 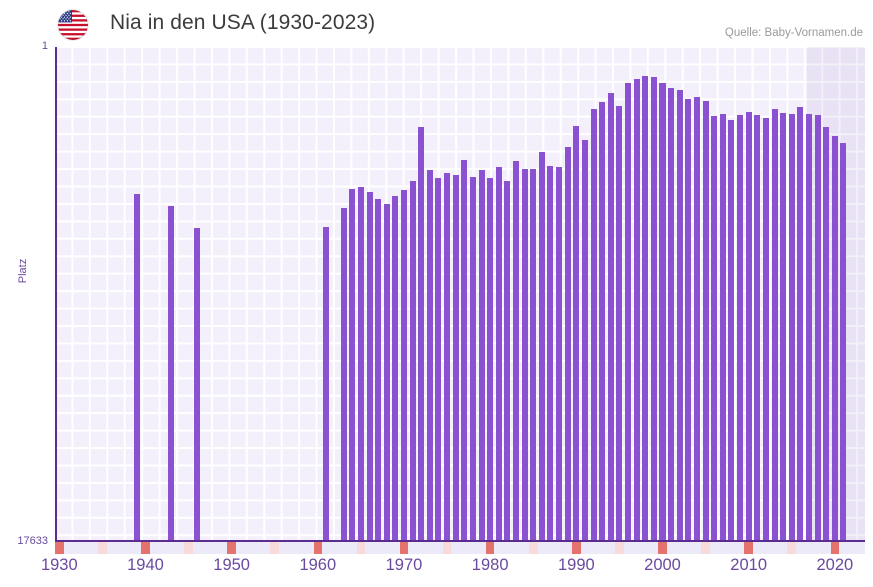 I want to click on page-title: Nia in den USA (1930-2023), so click(x=243, y=22).